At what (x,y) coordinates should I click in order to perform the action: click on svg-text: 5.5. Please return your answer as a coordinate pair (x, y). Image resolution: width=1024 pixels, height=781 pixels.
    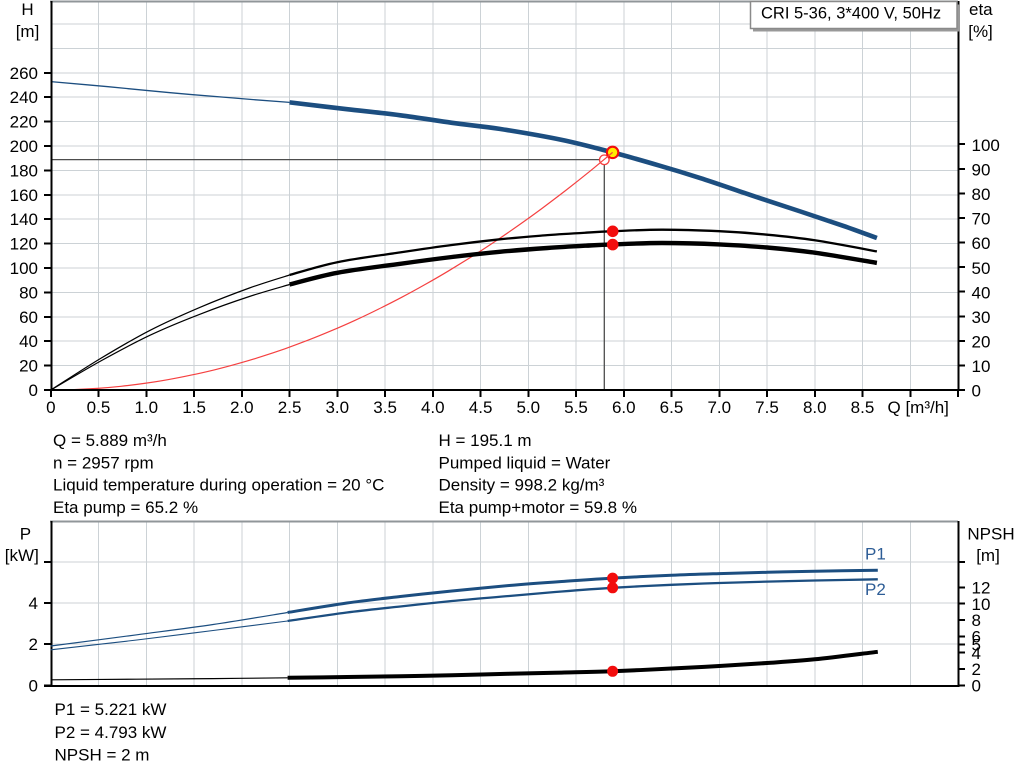
    Looking at the image, I should click on (576, 407).